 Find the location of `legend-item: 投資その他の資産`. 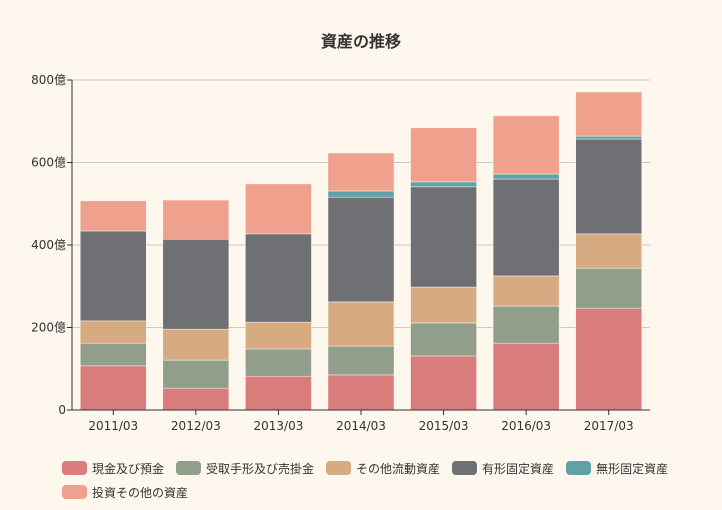

legend-item: 投資その他の資産 is located at coordinates (125, 492).